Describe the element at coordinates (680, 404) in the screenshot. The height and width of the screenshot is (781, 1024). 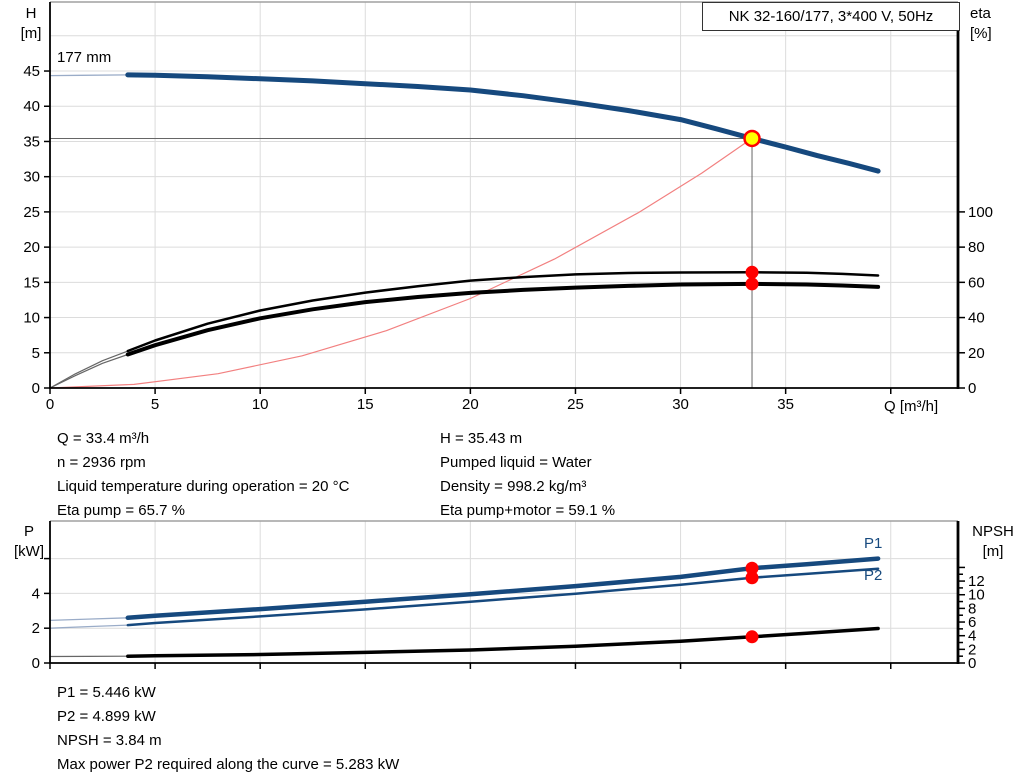
I see `x-tick-label: 30` at that location.